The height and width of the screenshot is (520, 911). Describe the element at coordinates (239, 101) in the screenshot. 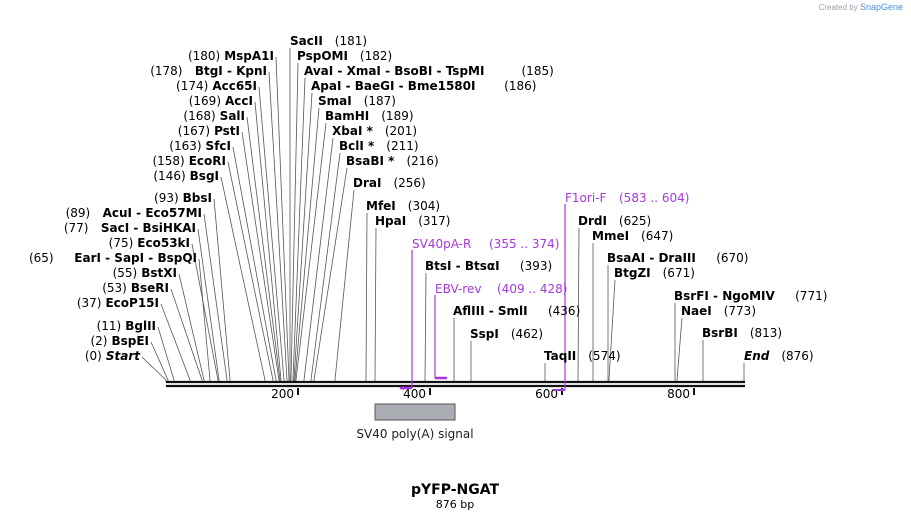

I see `site-enzyme-name: AccI` at that location.